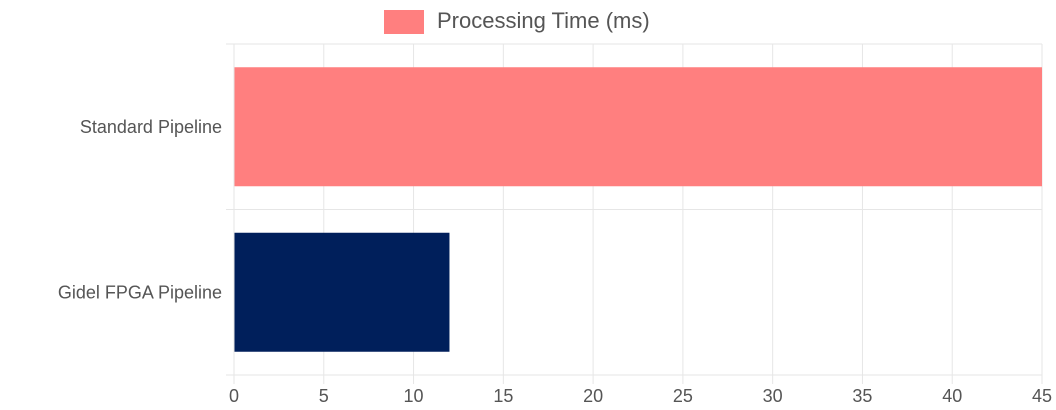 Image resolution: width=1056 pixels, height=410 pixels. I want to click on x-tick-label-0: 0, so click(234, 396).